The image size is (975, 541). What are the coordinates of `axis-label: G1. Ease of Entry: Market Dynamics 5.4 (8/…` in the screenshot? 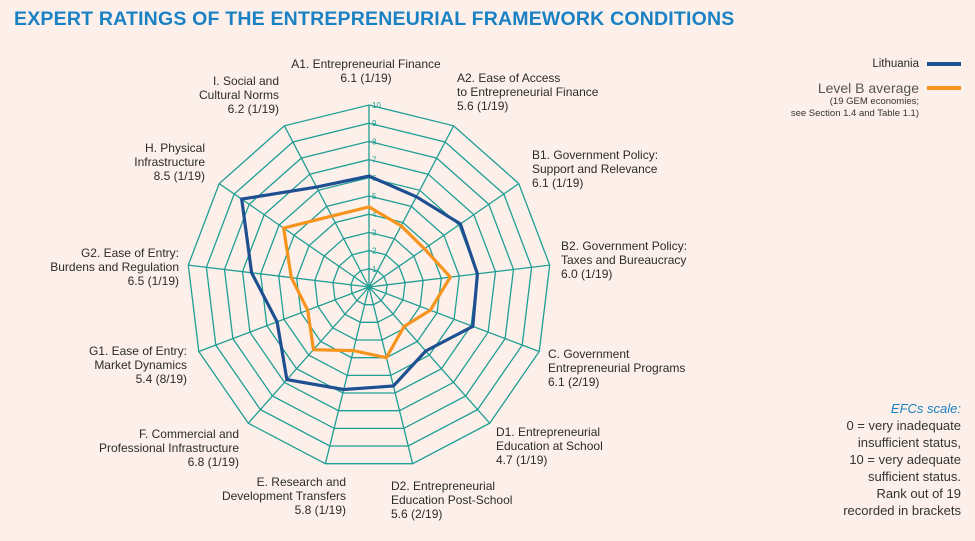 It's located at (138, 365).